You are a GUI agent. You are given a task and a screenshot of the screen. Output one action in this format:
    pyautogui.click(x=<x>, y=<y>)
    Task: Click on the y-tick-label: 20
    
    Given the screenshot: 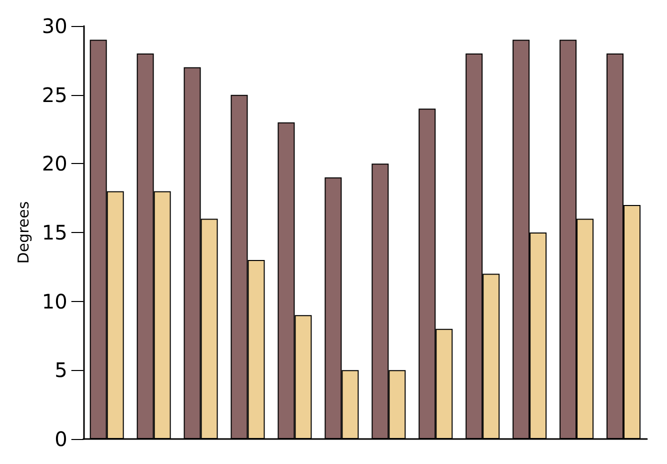 What is the action you would take?
    pyautogui.click(x=55, y=164)
    